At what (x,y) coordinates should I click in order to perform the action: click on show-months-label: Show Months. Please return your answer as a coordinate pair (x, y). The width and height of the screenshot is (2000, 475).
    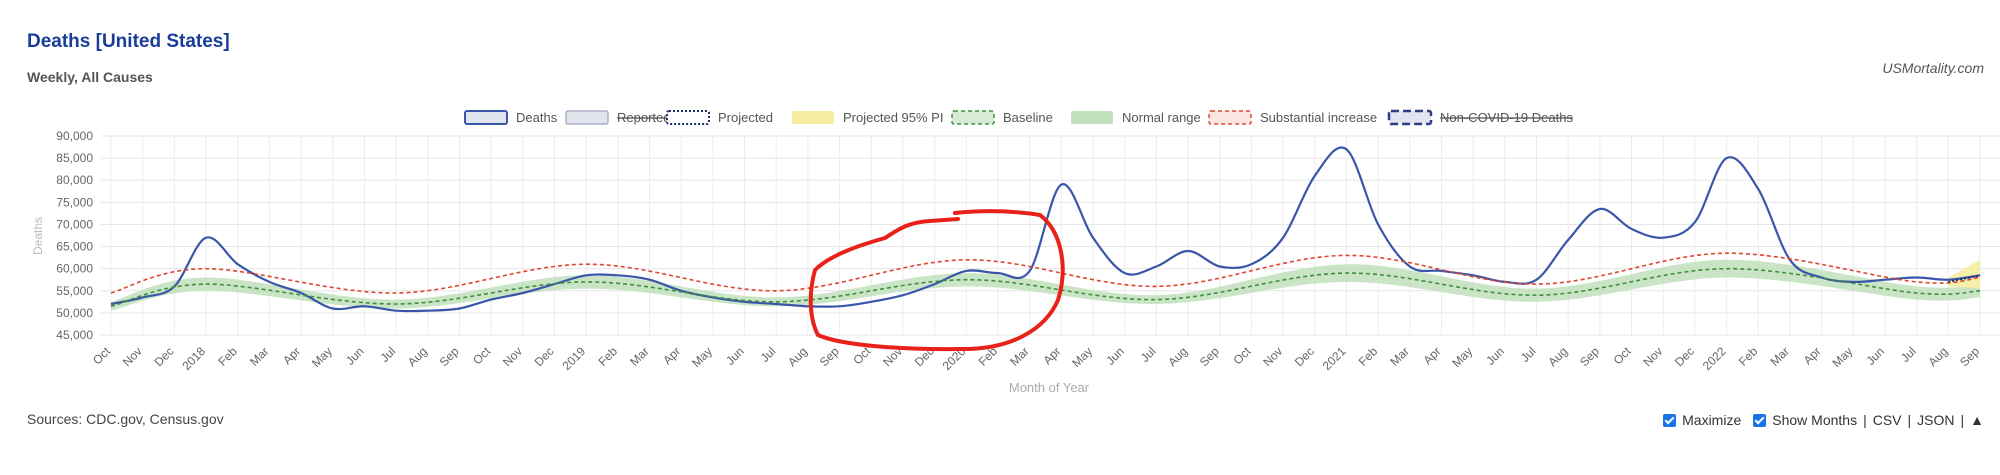
    Looking at the image, I should click on (1815, 420).